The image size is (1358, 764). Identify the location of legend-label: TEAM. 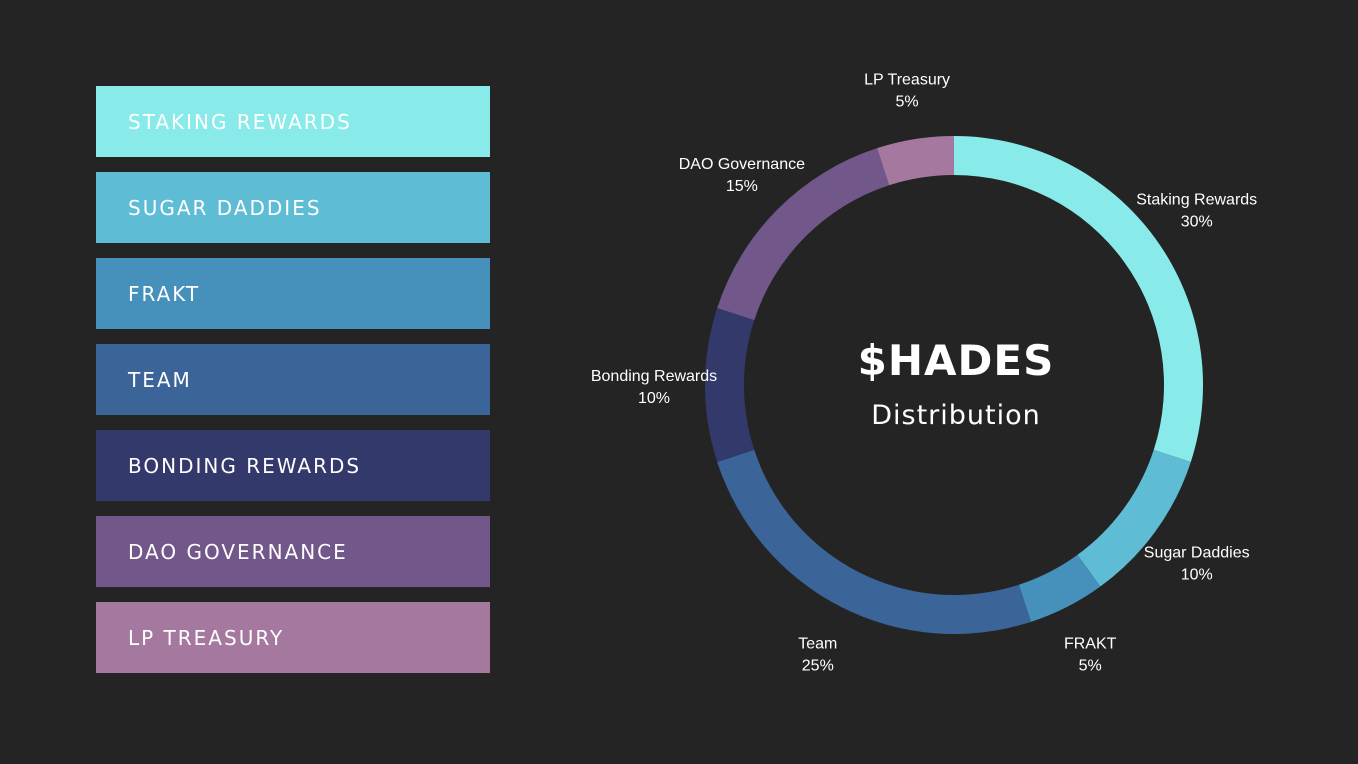
(160, 379).